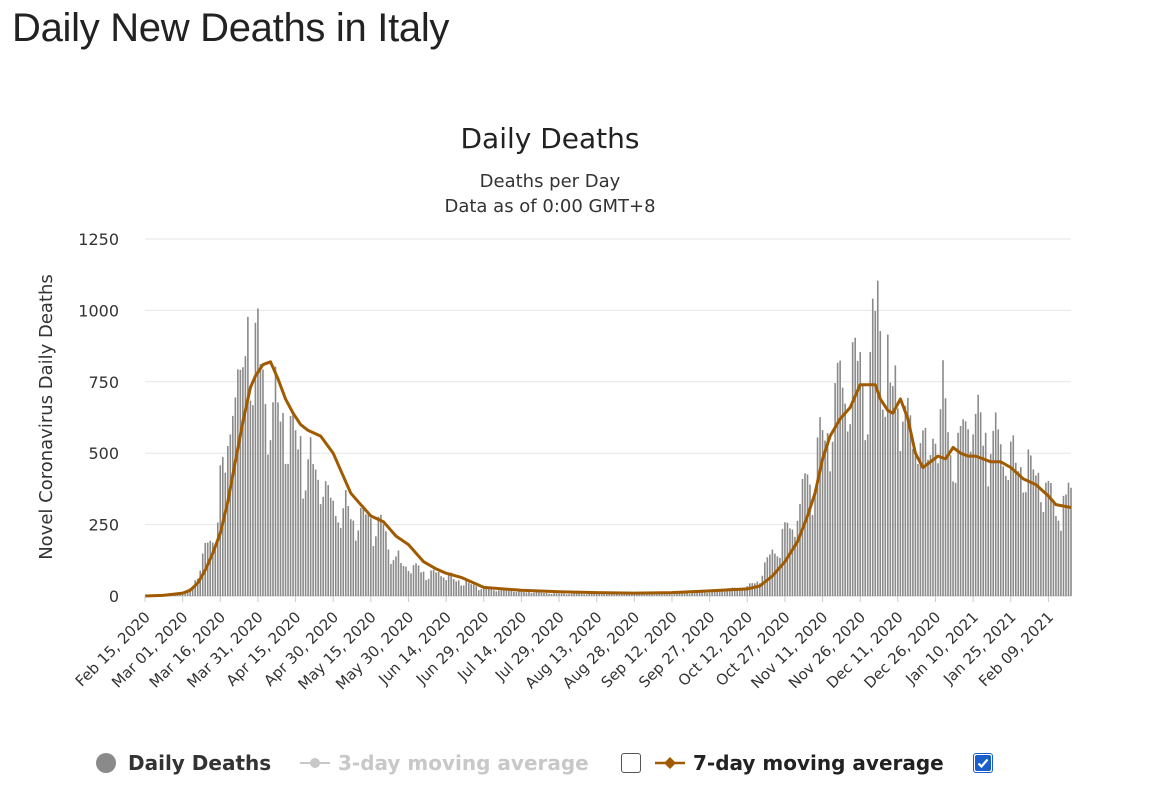  I want to click on legend-item-daily-deaths: Daily Deaths, so click(183, 763).